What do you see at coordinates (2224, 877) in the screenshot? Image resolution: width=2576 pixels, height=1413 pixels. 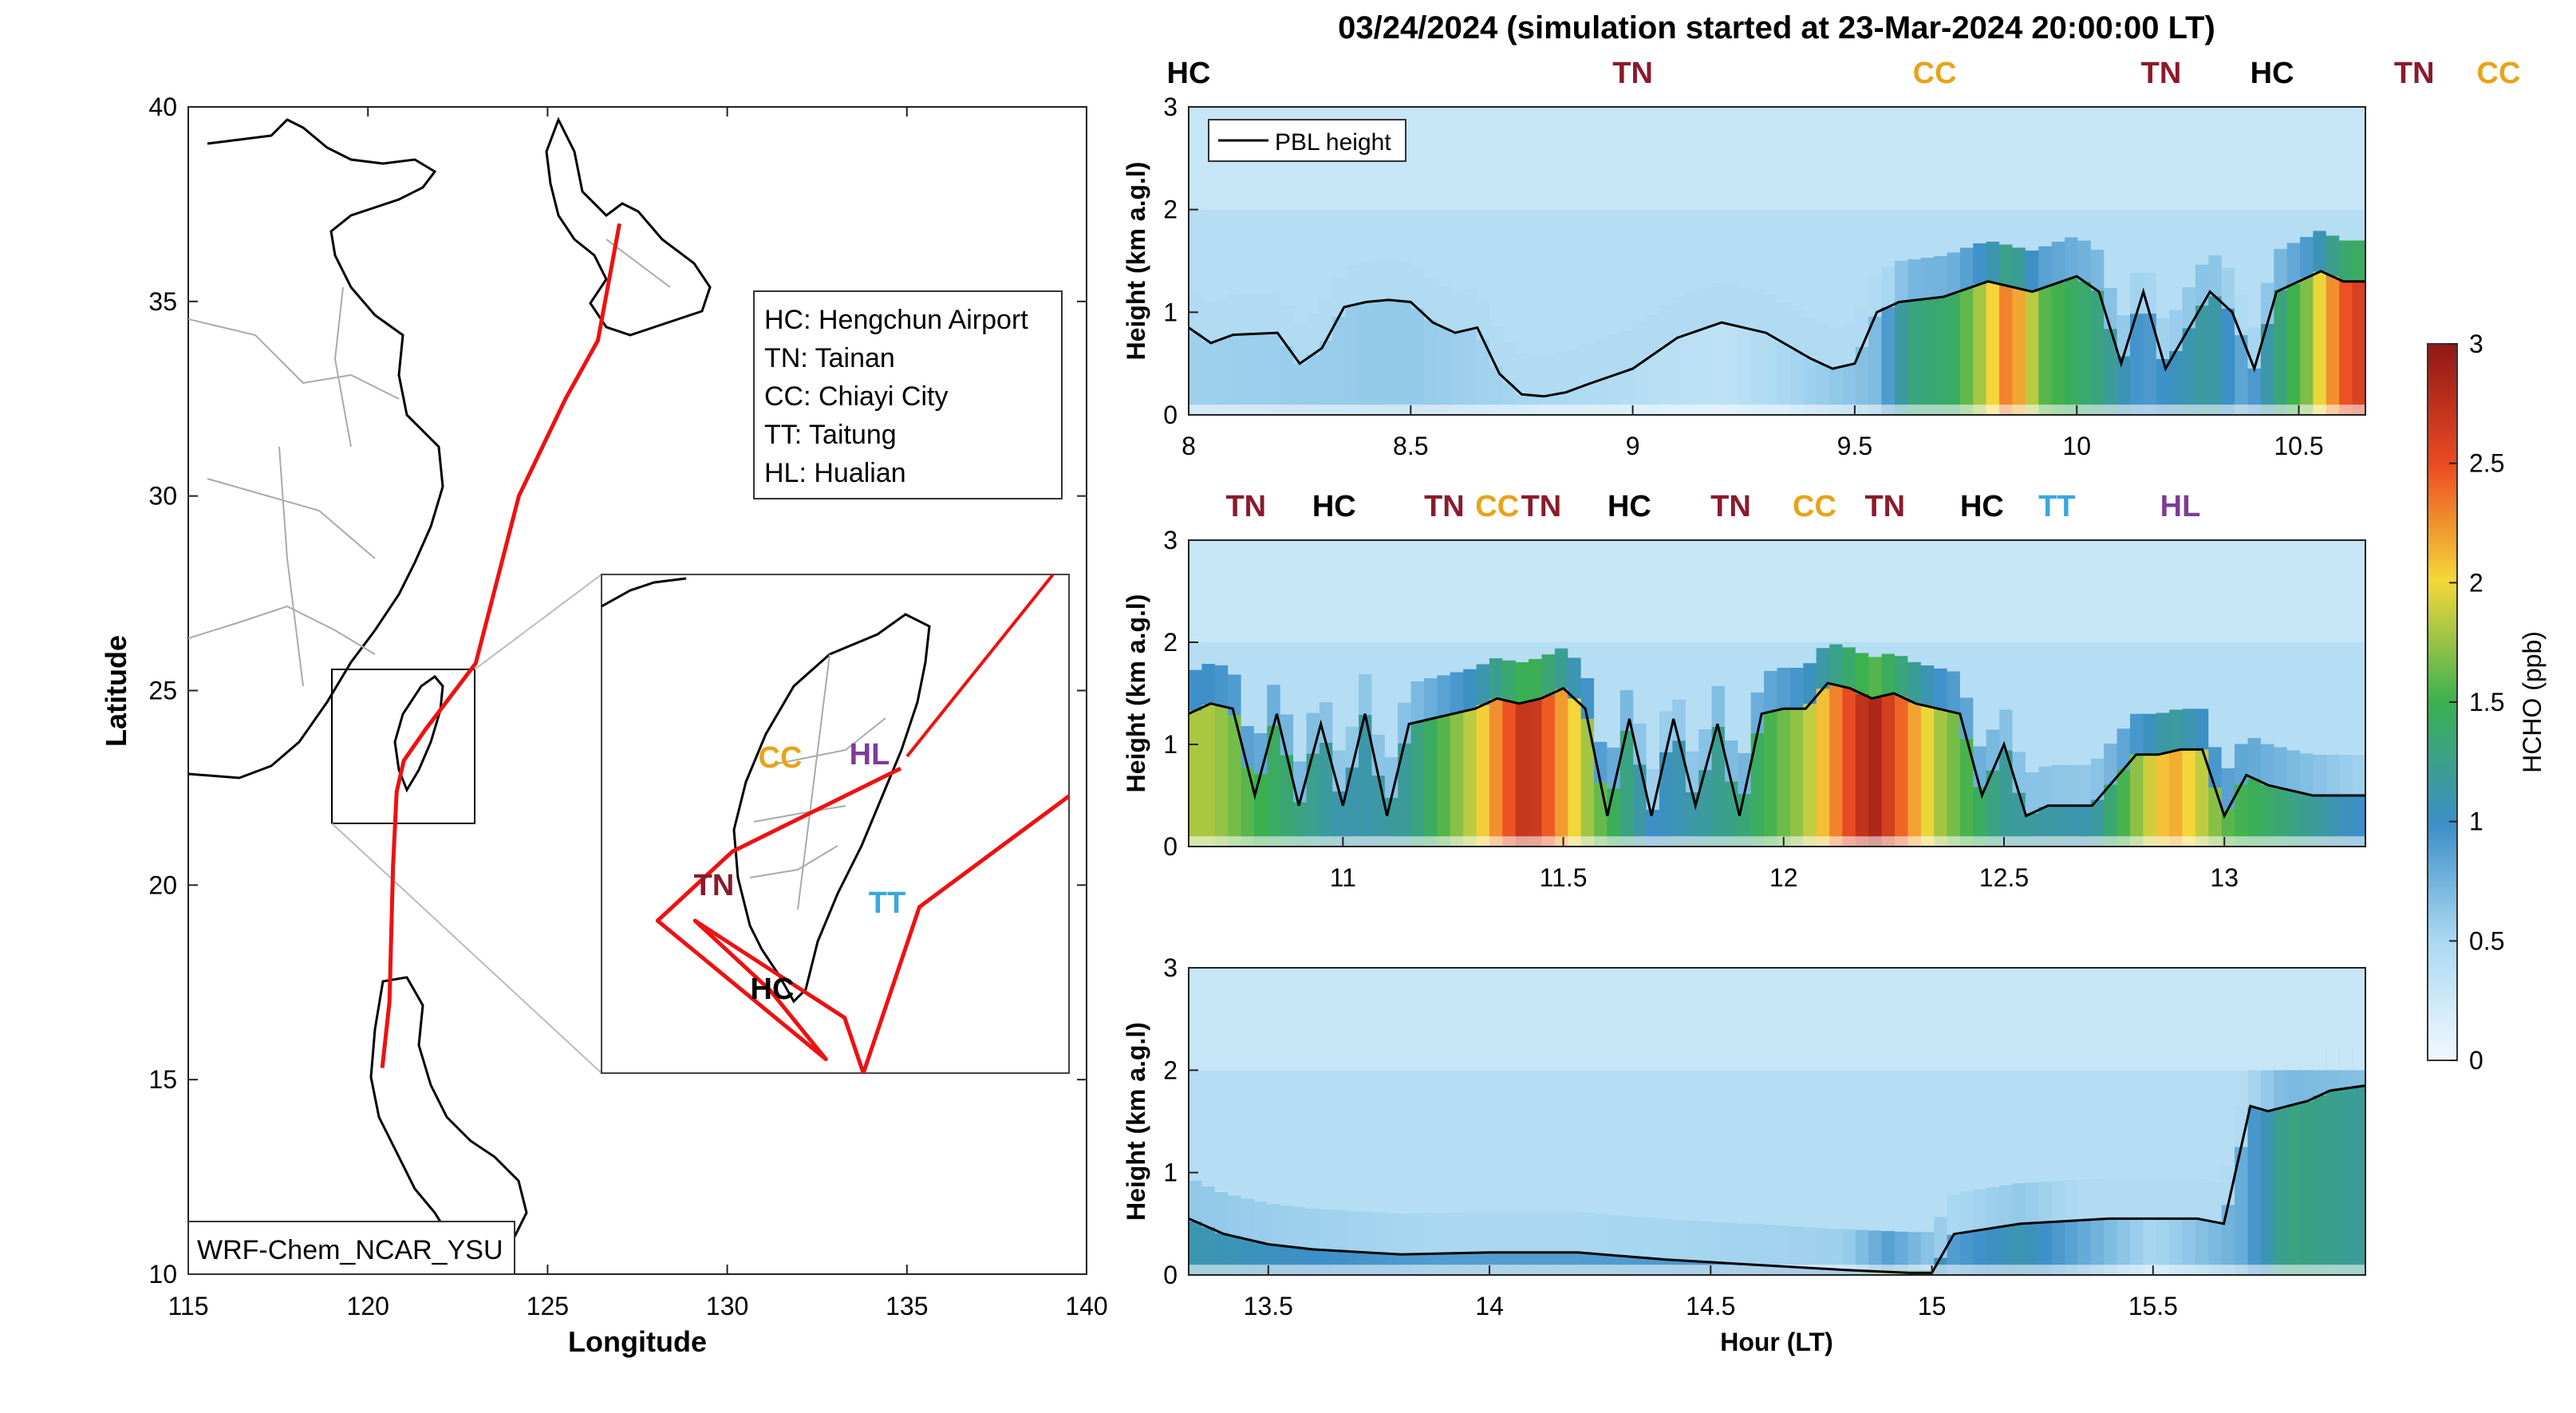 I see `curtain-x-tick-label: 13` at bounding box center [2224, 877].